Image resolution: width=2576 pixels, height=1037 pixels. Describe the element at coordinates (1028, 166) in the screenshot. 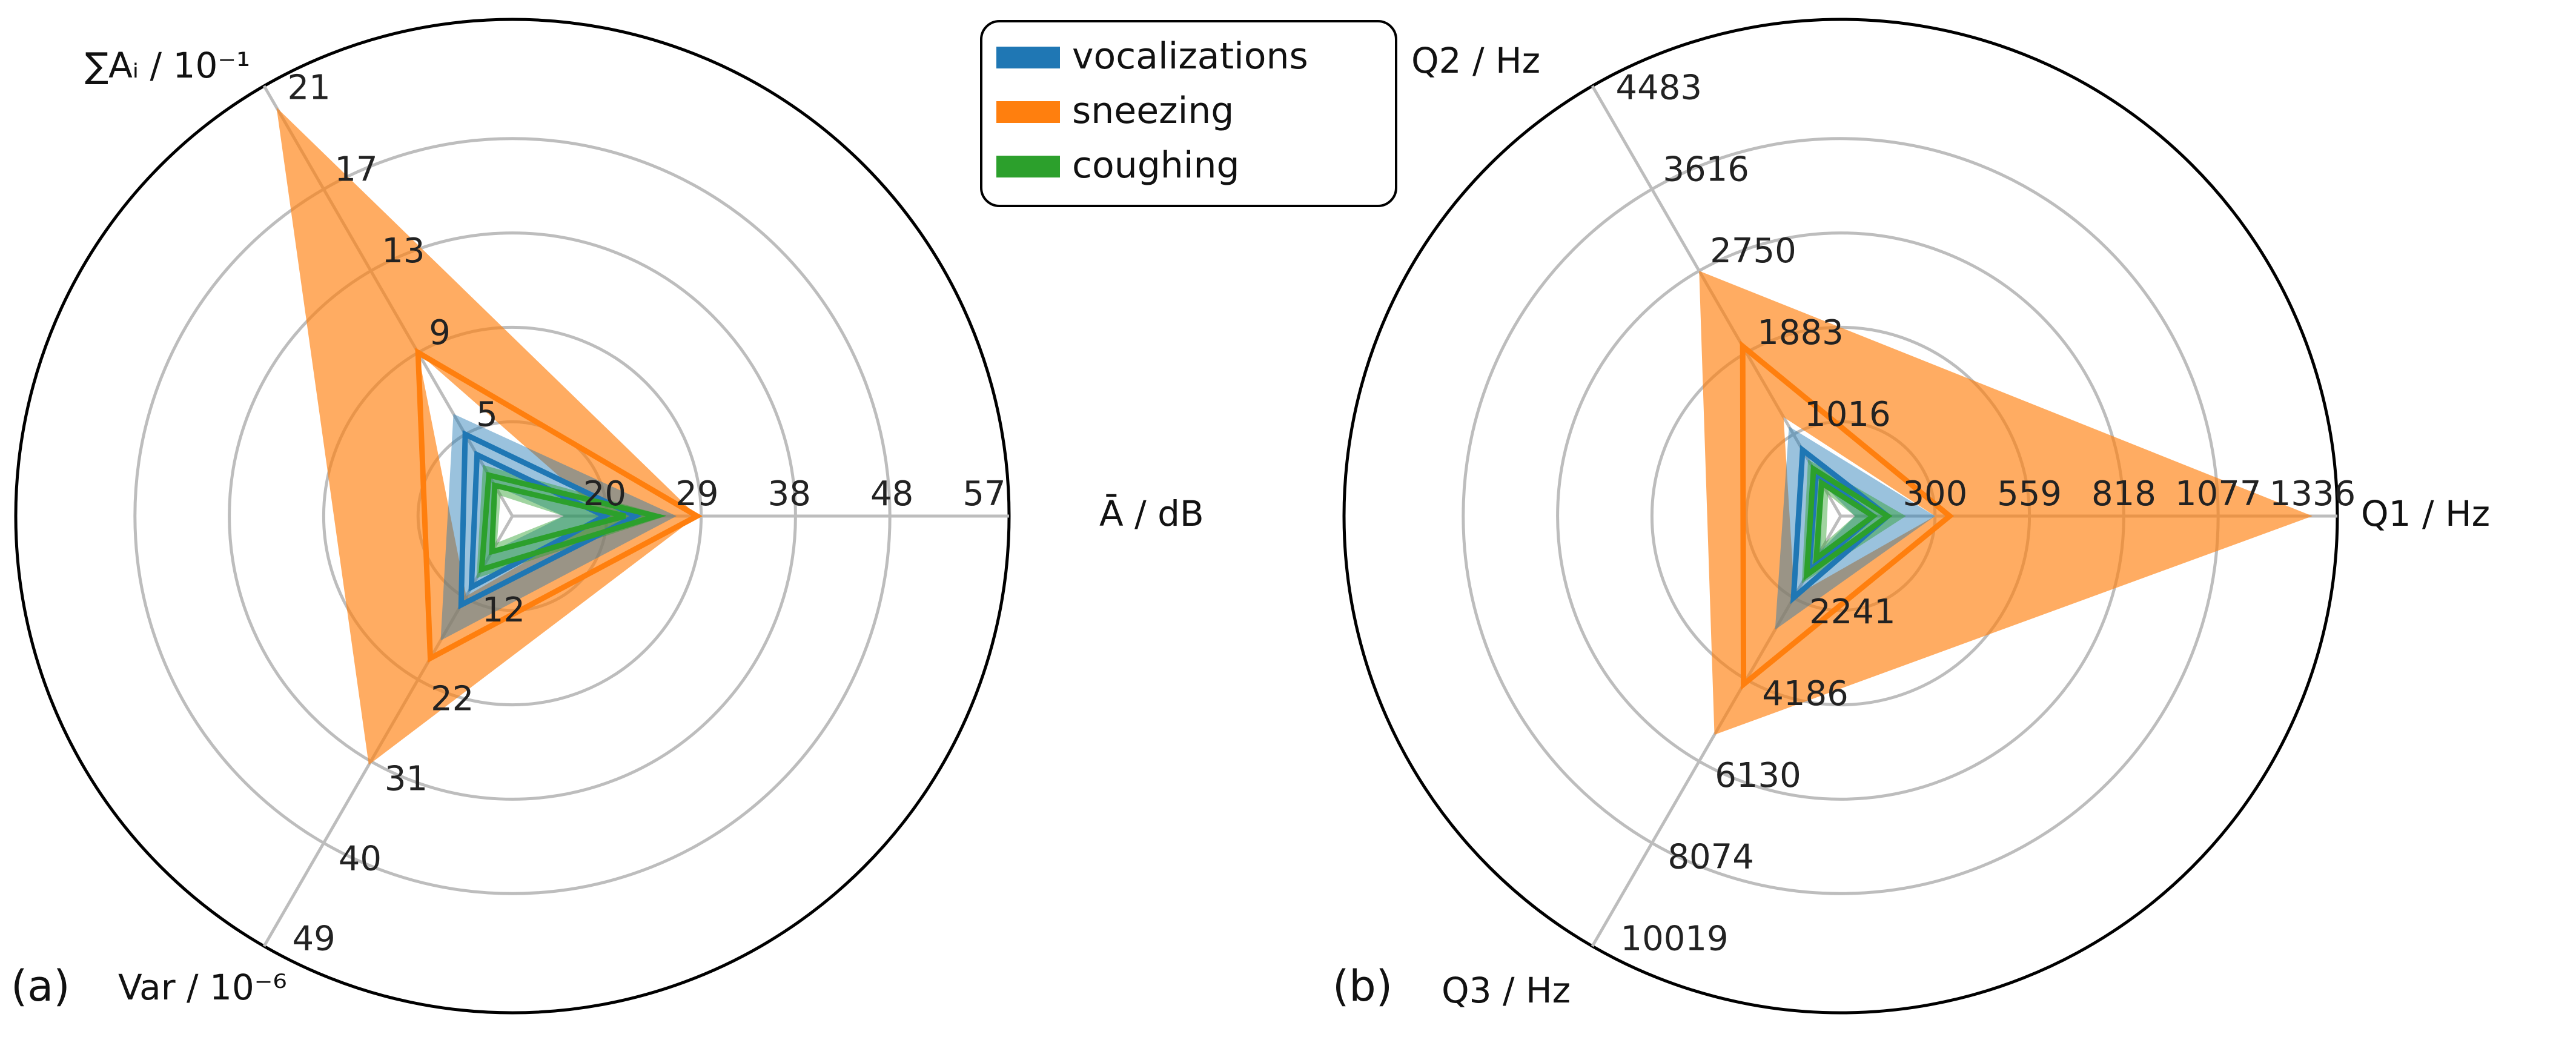

I see `legend-swatch-coughing` at that location.